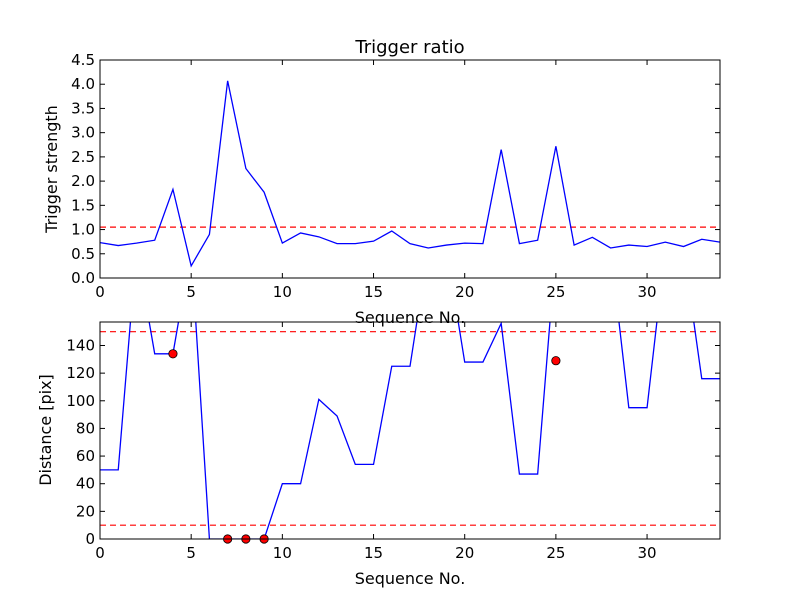 This screenshot has height=600, width=800. What do you see at coordinates (647, 292) in the screenshot?
I see `top-xtick-label: 30` at bounding box center [647, 292].